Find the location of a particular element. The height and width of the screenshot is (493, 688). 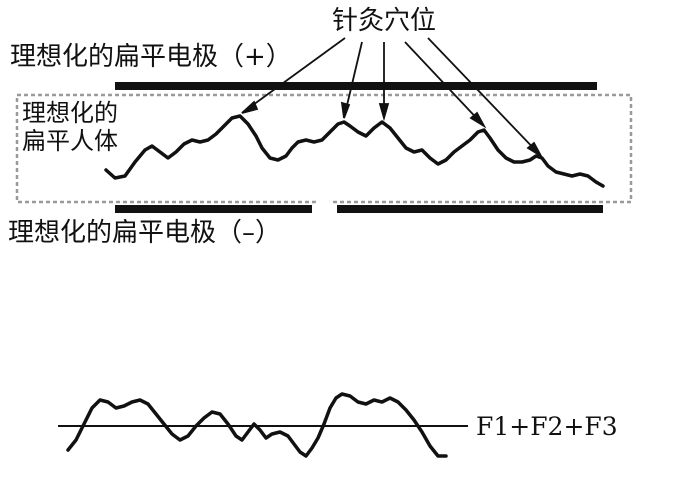

composite-signal-wave is located at coordinates (257, 425).